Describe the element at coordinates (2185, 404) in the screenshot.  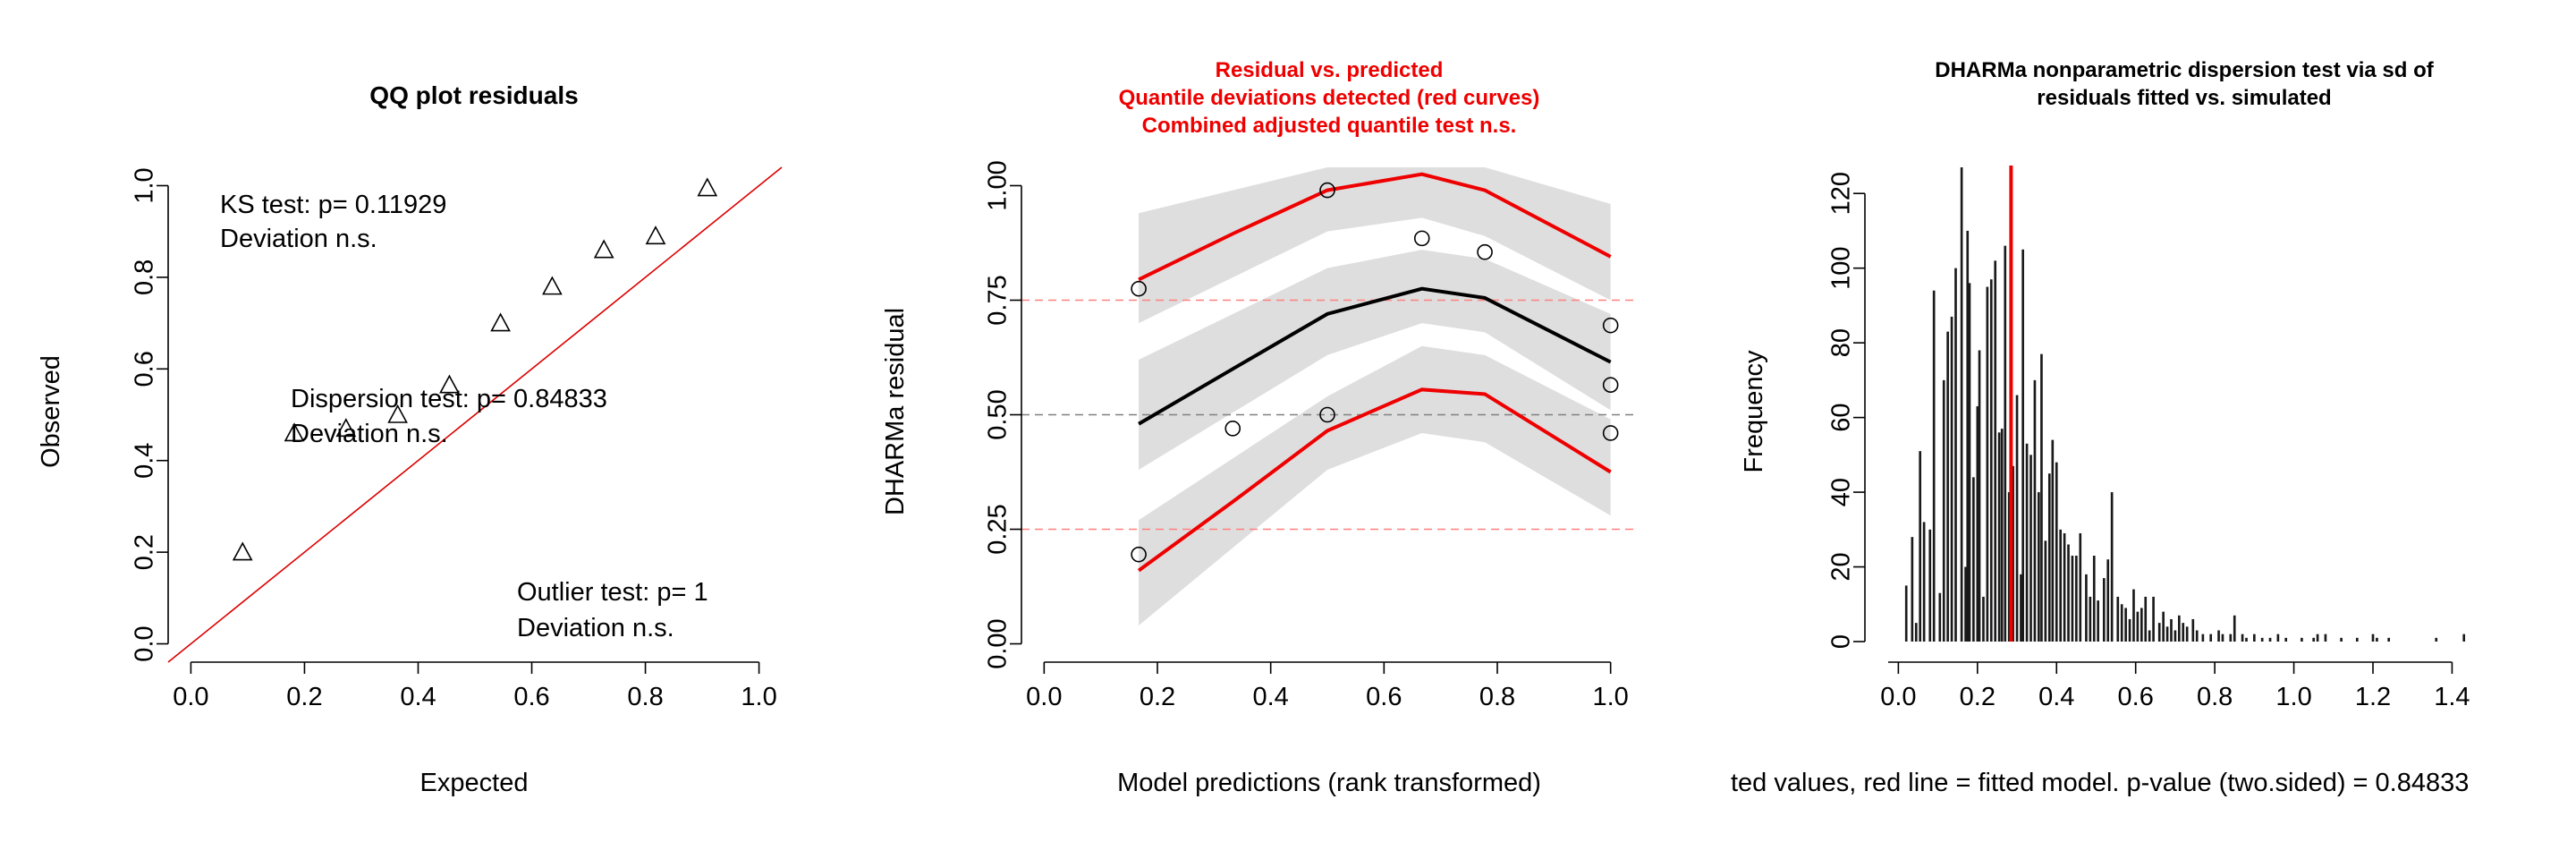
I see `histogram-bars` at that location.